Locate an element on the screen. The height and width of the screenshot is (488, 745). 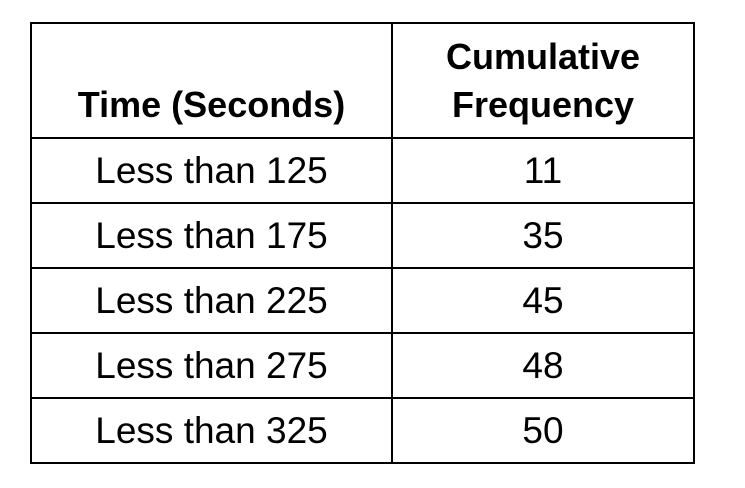
time-cell: Less than 275 is located at coordinates (211, 365).